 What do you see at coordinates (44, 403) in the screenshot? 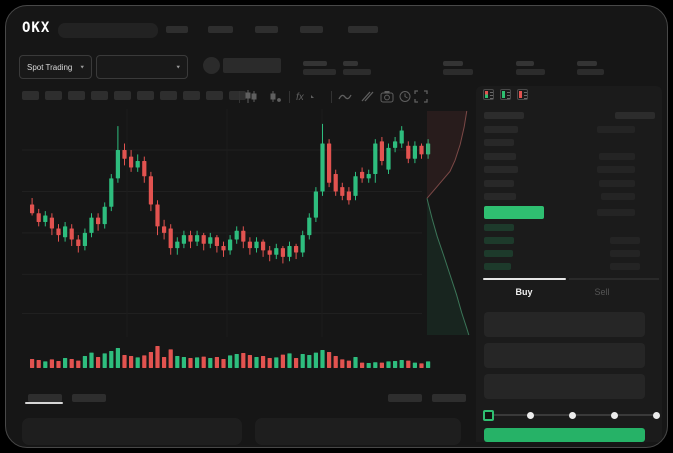
I see `active-tab-indicator` at bounding box center [44, 403].